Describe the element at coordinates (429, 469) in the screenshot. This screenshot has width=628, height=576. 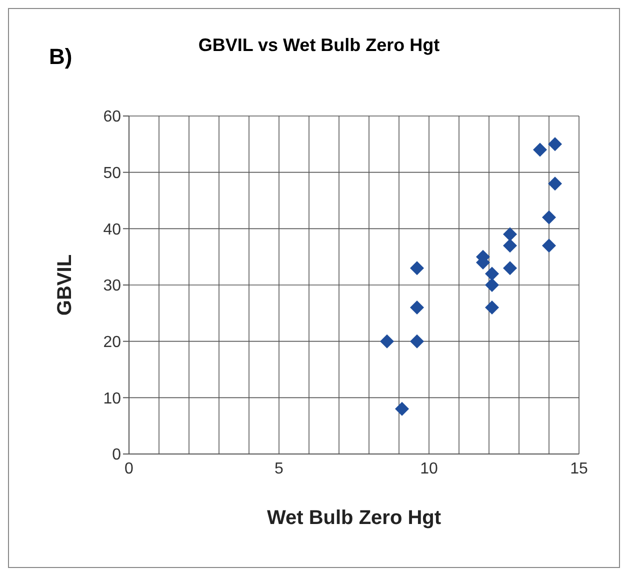
I see `x-tick-label: 10` at that location.